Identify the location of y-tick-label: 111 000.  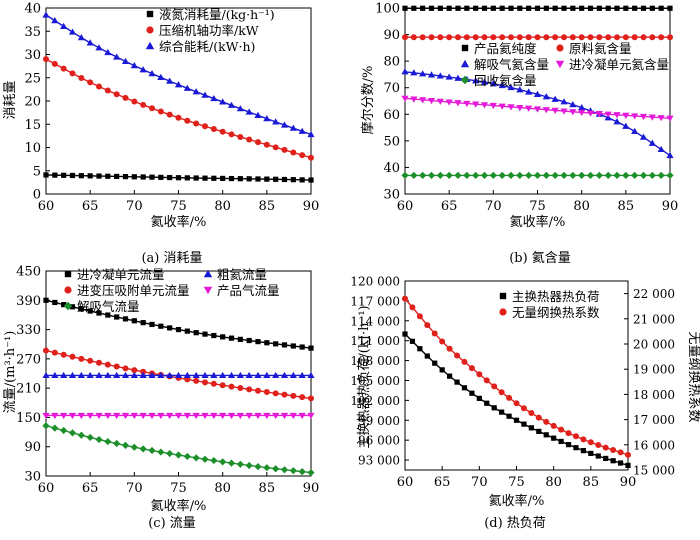
(375, 341).